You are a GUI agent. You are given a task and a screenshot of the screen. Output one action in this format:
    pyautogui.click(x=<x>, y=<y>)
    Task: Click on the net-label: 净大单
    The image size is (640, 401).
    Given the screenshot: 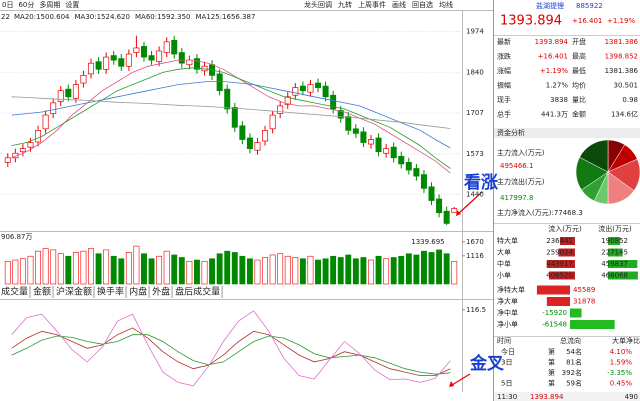 What is the action you would take?
    pyautogui.click(x=507, y=301)
    